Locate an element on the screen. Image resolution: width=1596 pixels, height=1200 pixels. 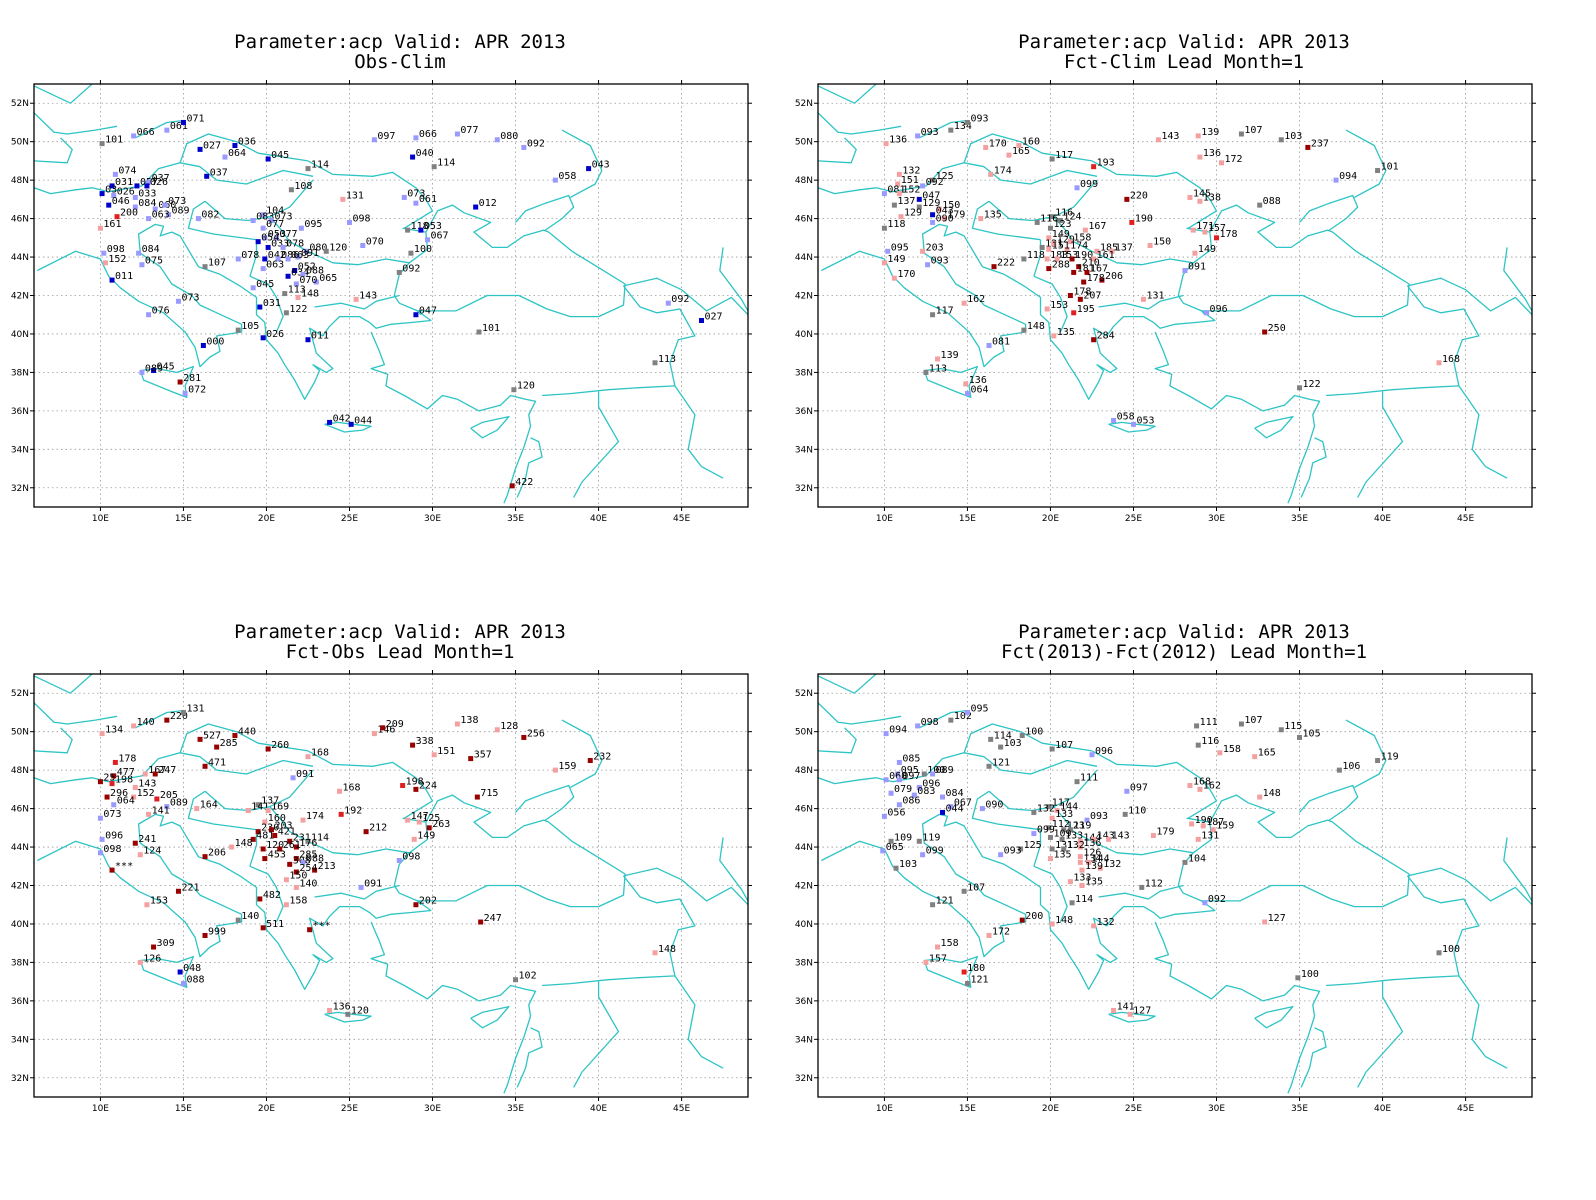
station-value: 112 is located at coordinates (1154, 883).